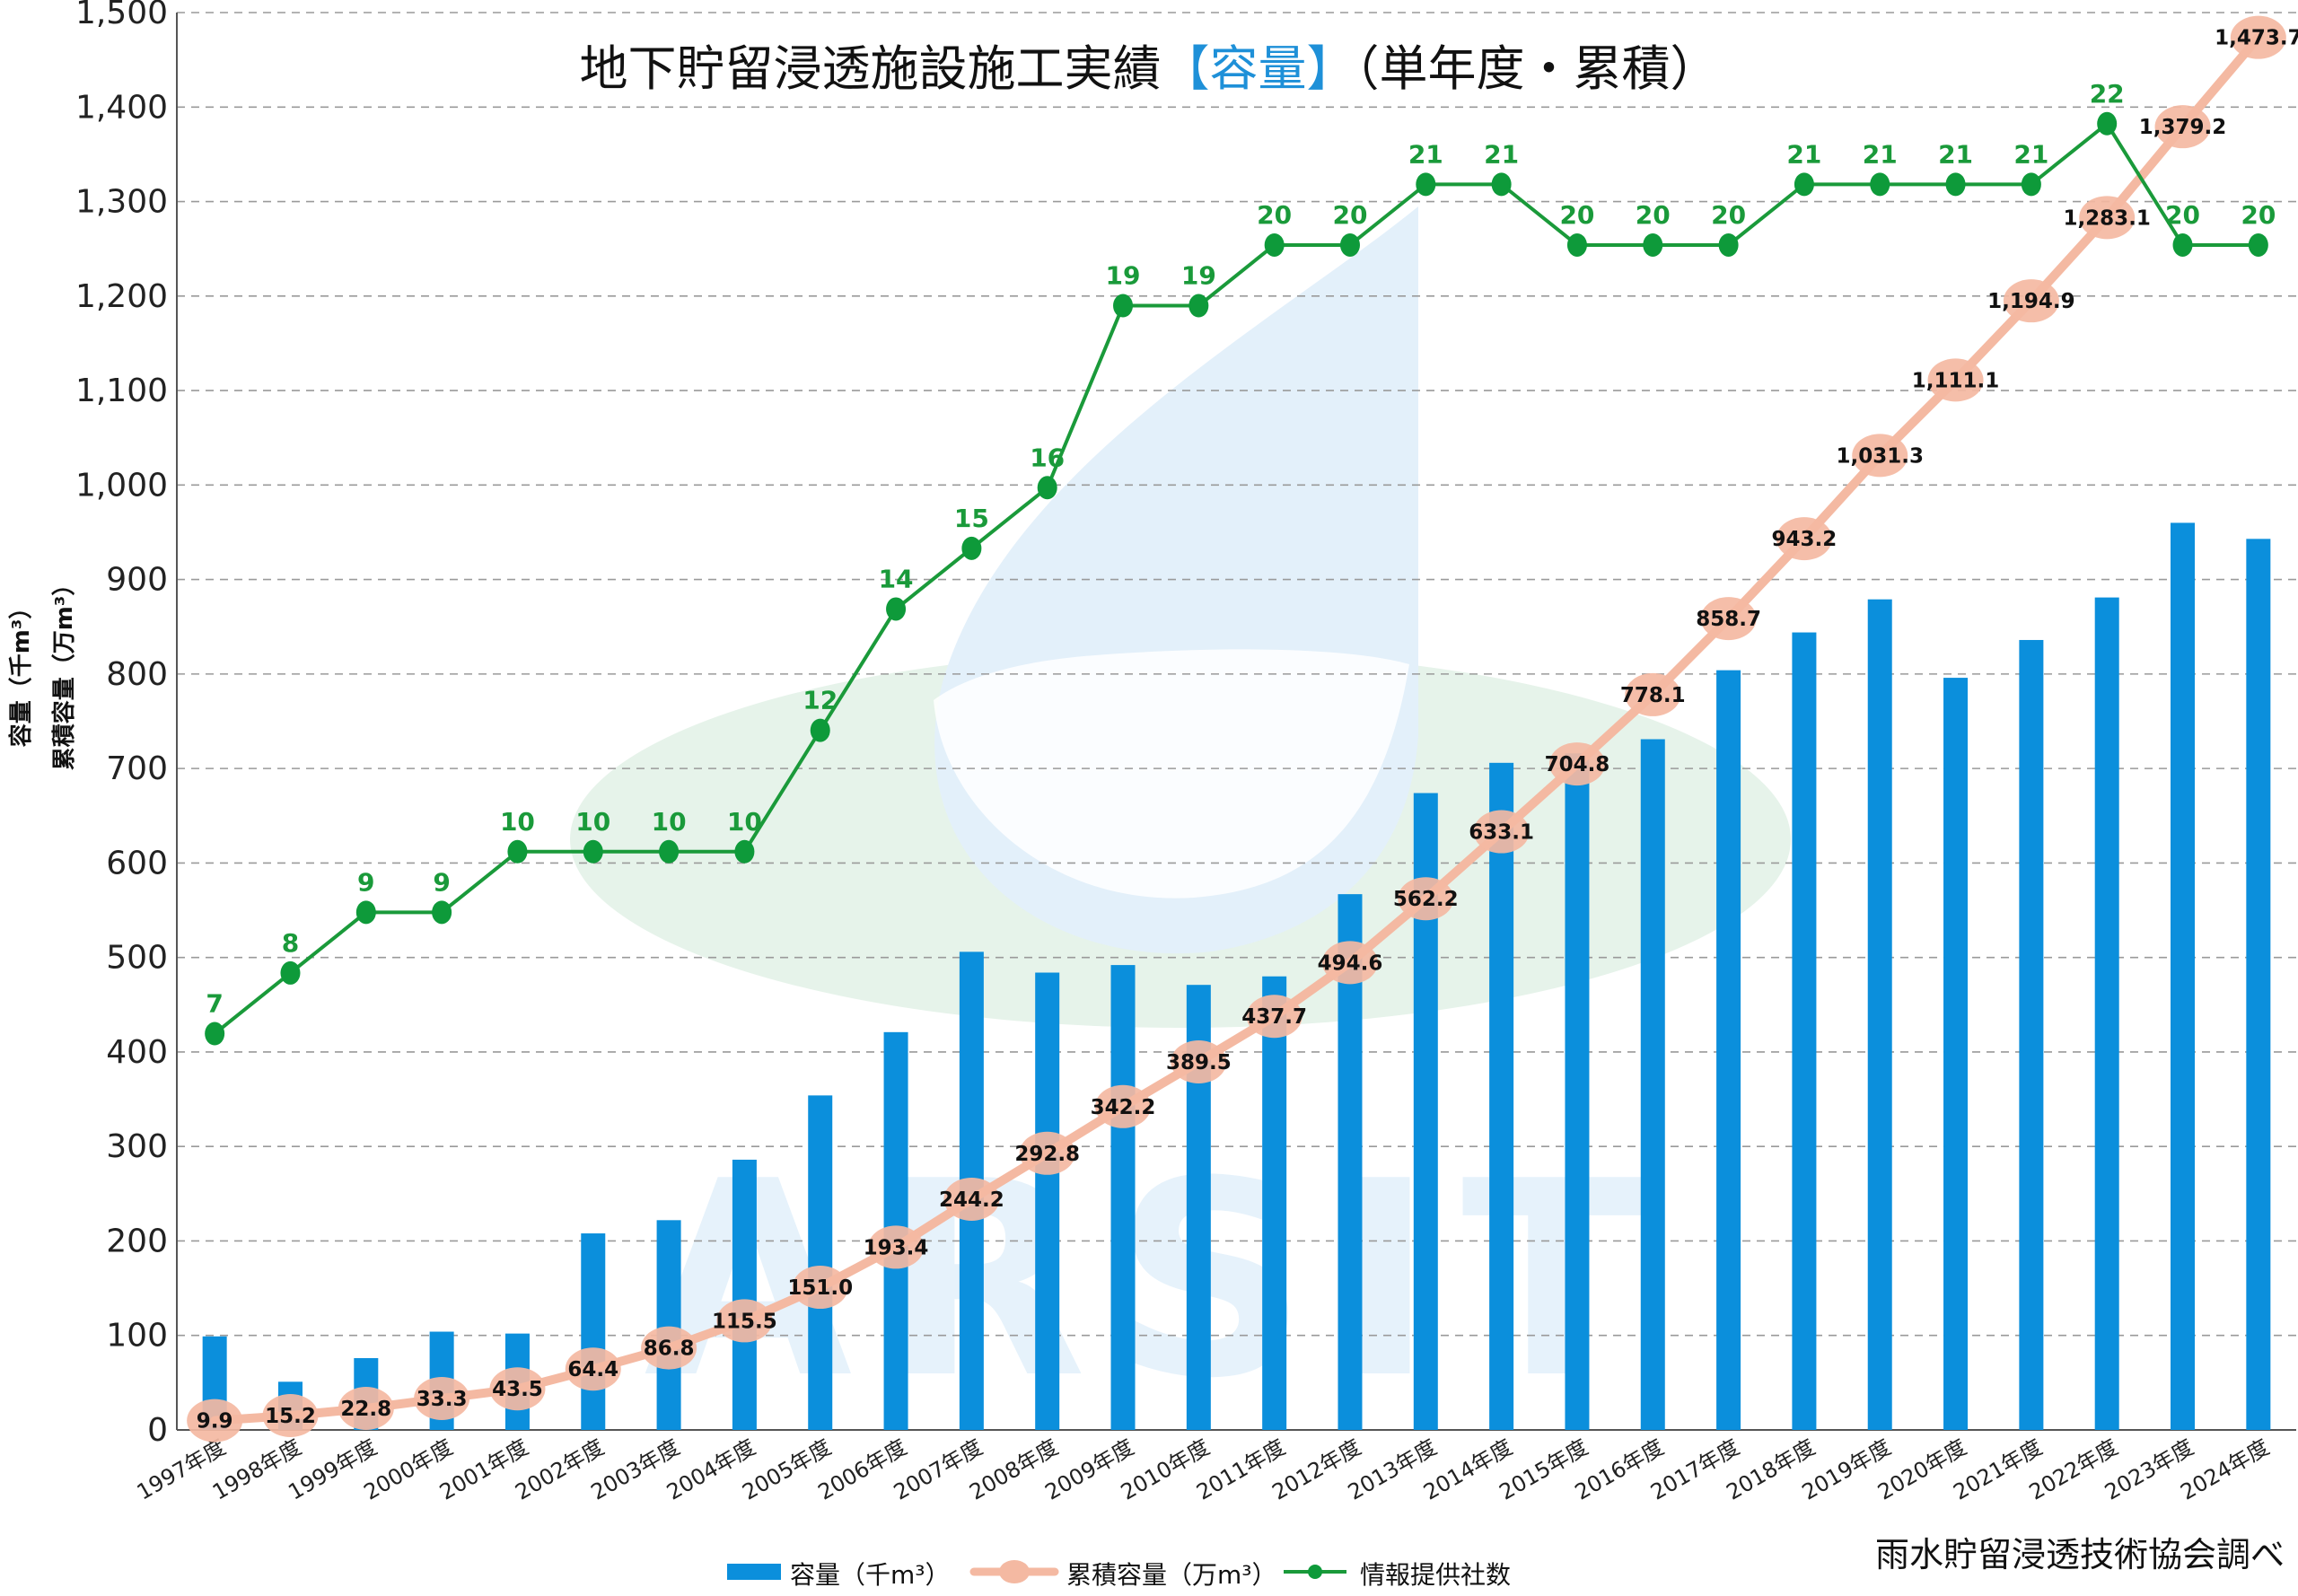 The image size is (2298, 1596). I want to click on count-data-label: 14, so click(896, 578).